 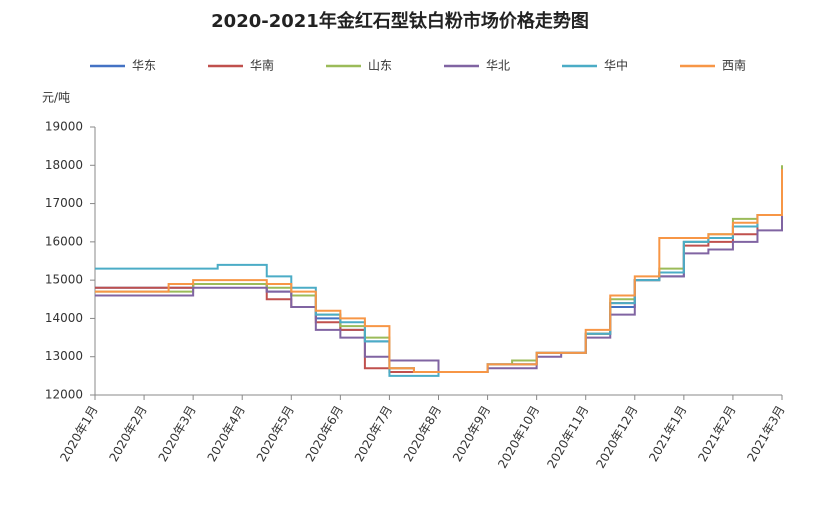 What do you see at coordinates (177, 433) in the screenshot?
I see `x-tick-label: 2020年3月` at bounding box center [177, 433].